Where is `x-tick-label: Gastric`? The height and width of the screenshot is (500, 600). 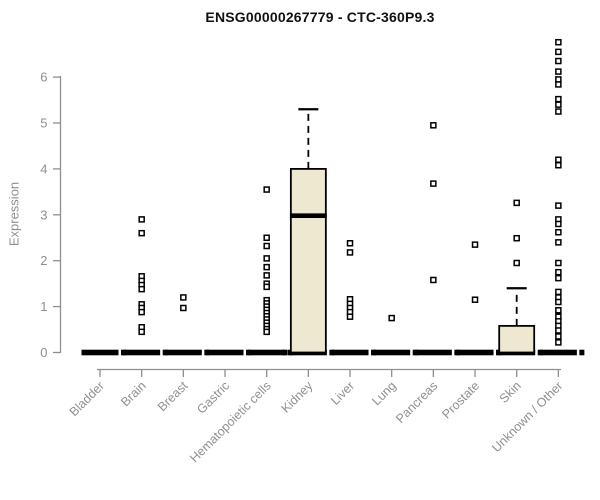
x-tick-label: Gastric is located at coordinates (213, 398).